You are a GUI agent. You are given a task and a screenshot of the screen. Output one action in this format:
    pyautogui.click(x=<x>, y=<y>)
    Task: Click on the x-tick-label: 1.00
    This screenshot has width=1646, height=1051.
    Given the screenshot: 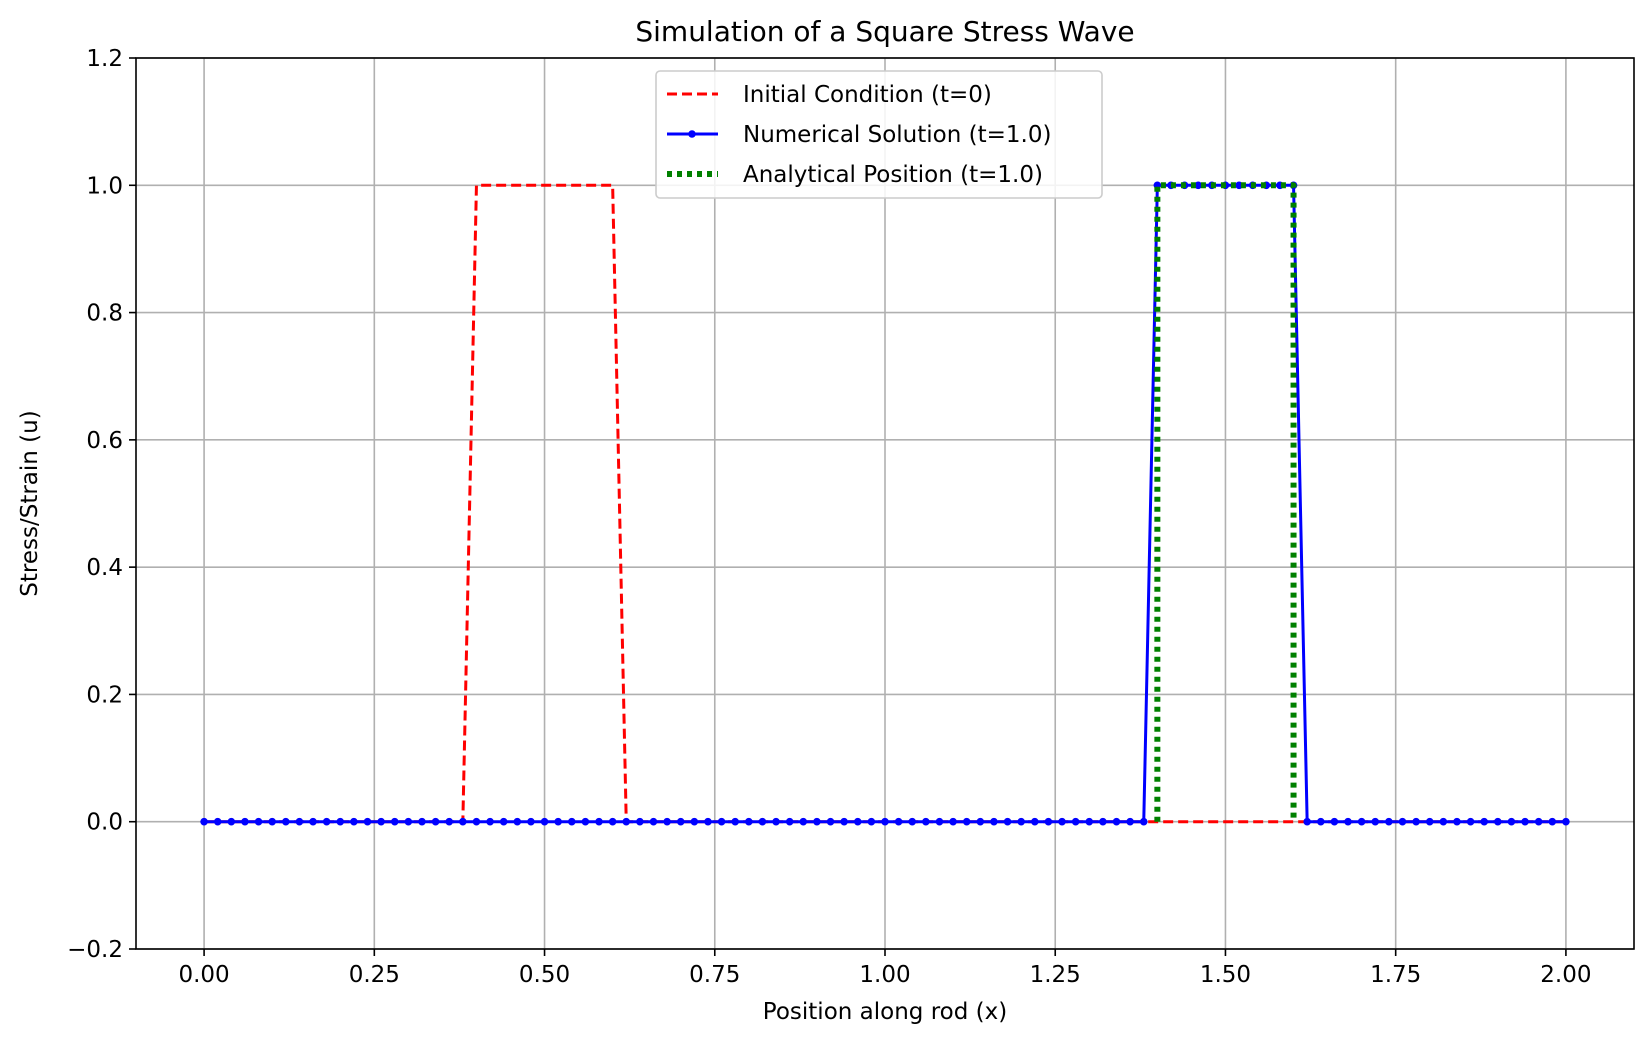 What is the action you would take?
    pyautogui.click(x=884, y=975)
    